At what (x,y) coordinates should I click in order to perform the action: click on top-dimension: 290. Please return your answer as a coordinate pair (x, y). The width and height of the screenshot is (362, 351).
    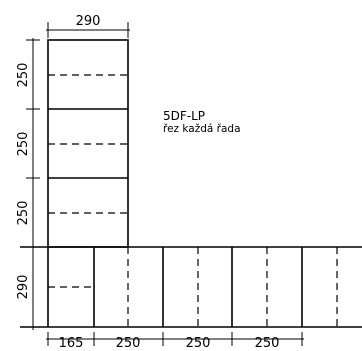
    Looking at the image, I should click on (88, 26).